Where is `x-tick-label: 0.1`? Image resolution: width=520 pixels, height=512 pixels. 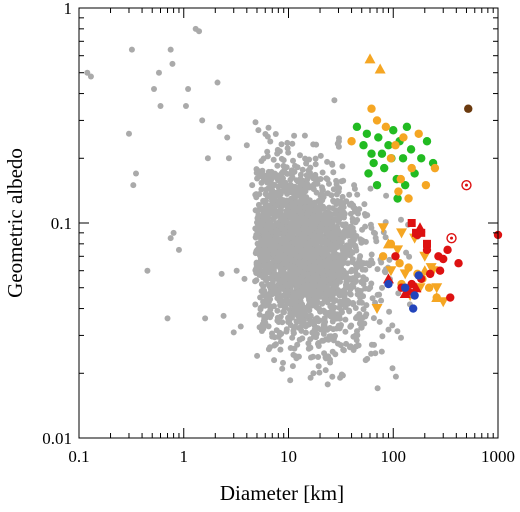
x-tick-label: 0.1 is located at coordinates (78, 456).